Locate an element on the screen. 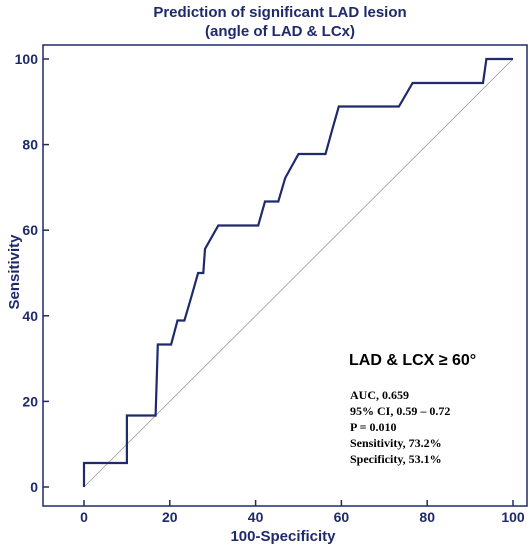  annotation-p-value: P = 0.010 is located at coordinates (373, 427).